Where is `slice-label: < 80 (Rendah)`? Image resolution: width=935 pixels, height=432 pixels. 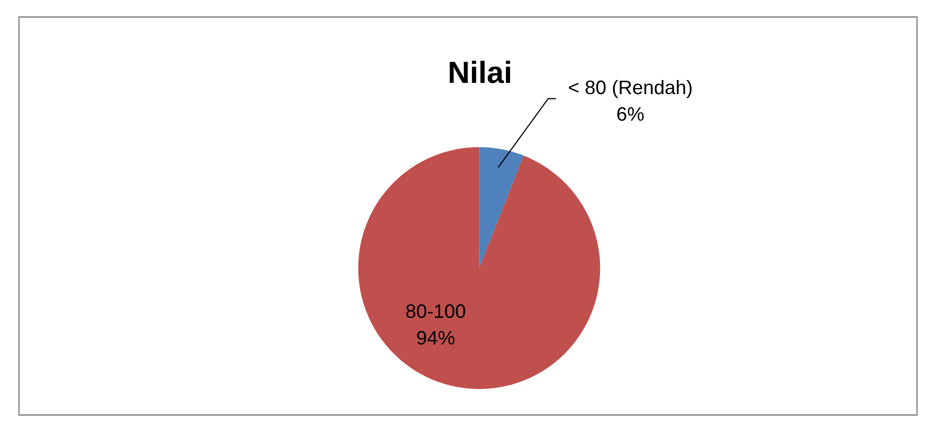 slice-label: < 80 (Rendah) is located at coordinates (630, 89).